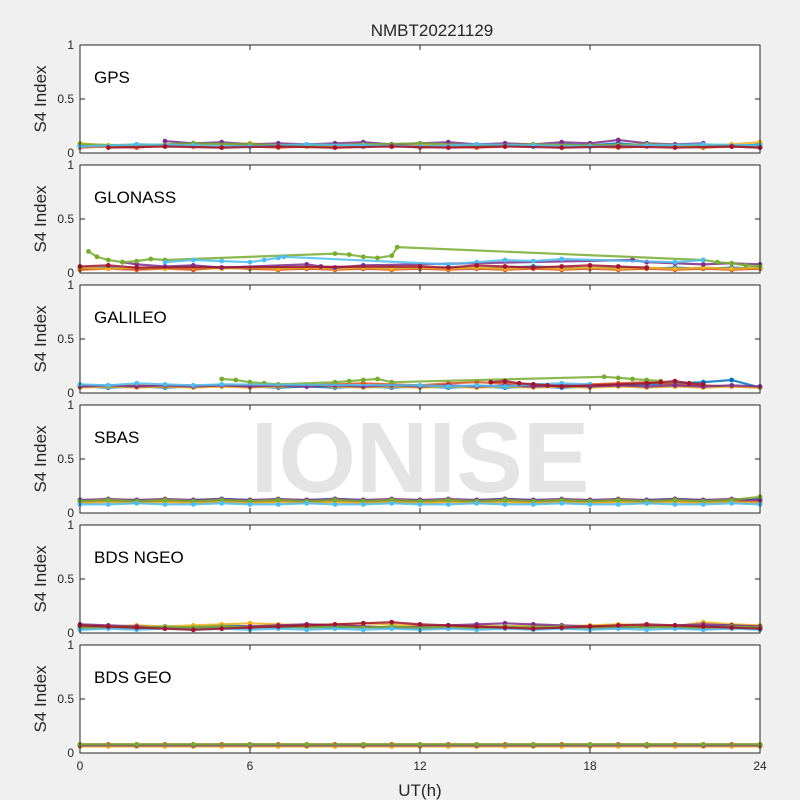 This screenshot has height=800, width=800. Describe the element at coordinates (590, 766) in the screenshot. I see `x-tick-label: 18` at that location.